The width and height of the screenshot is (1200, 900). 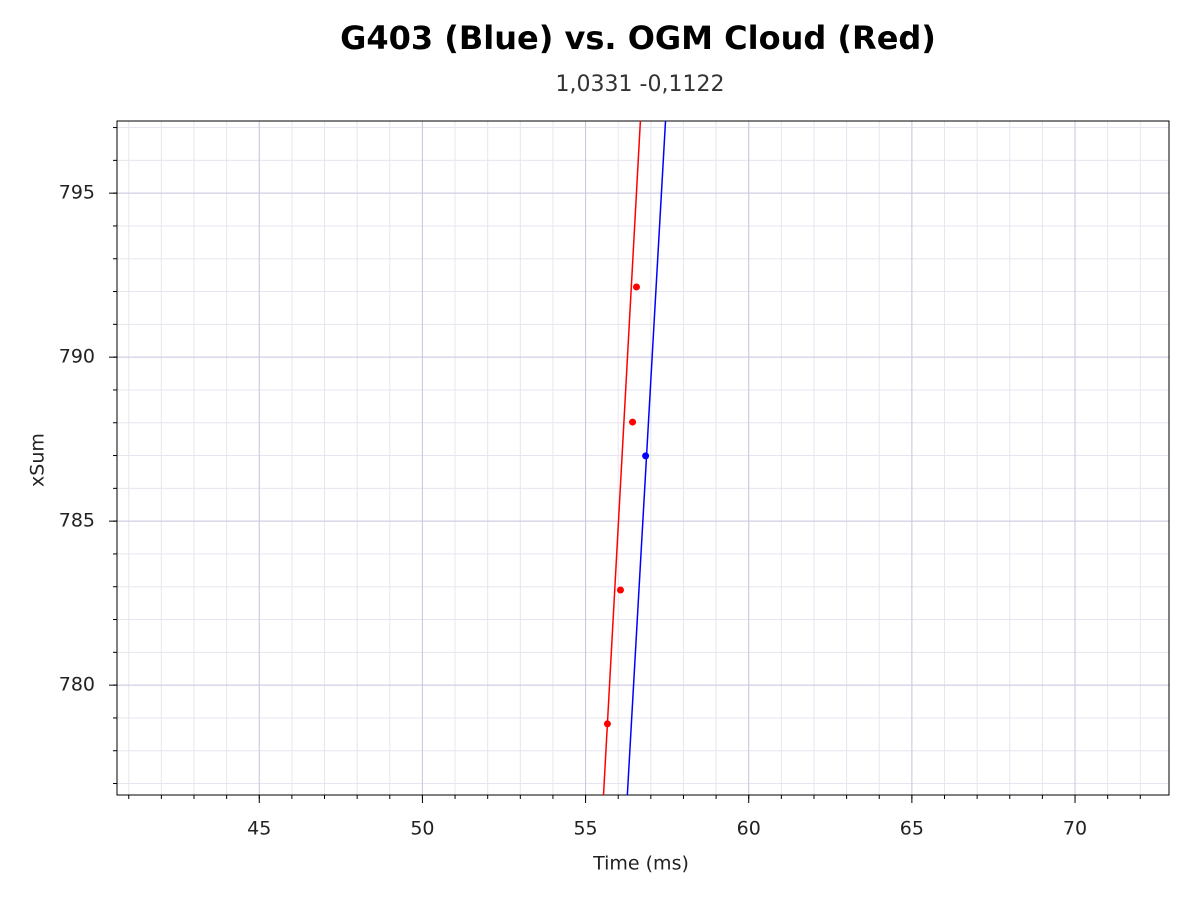 What do you see at coordinates (640, 864) in the screenshot?
I see `x-axis-label: Time (ms)` at bounding box center [640, 864].